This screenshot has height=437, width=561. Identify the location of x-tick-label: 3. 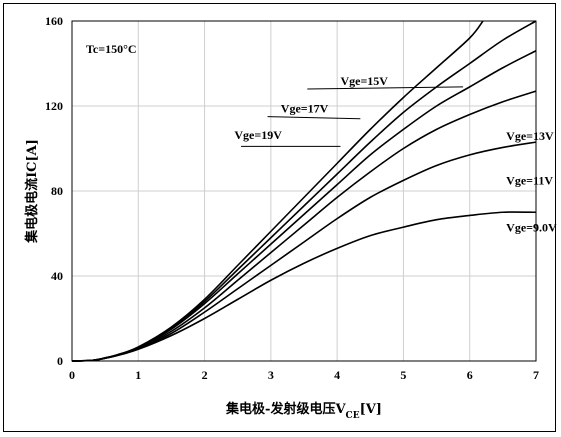
(271, 375).